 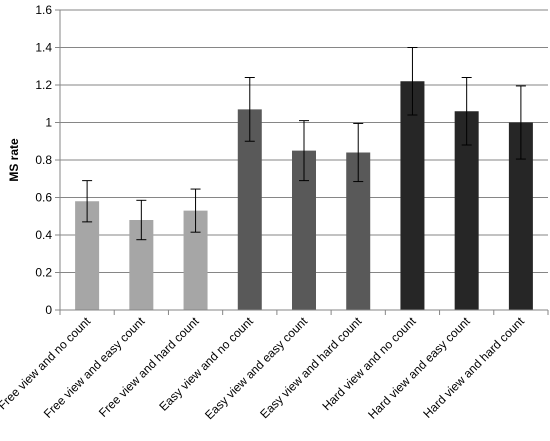 What do you see at coordinates (14, 160) in the screenshot?
I see `y-axis-title: MS rate` at bounding box center [14, 160].